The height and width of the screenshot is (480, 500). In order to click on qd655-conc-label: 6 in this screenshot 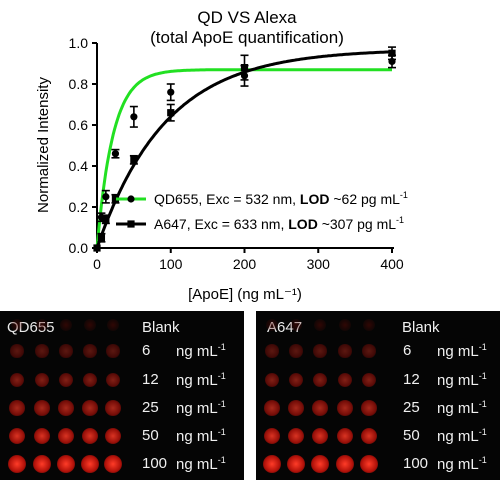, I will do `click(146, 350)`.